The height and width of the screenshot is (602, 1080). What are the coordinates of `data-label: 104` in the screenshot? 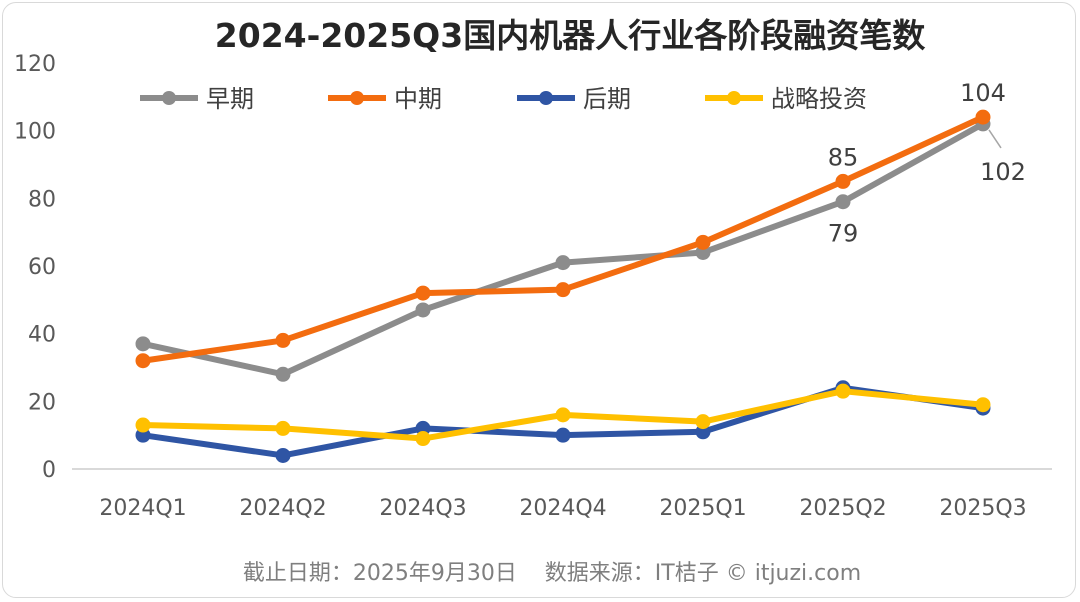 It's located at (983, 93).